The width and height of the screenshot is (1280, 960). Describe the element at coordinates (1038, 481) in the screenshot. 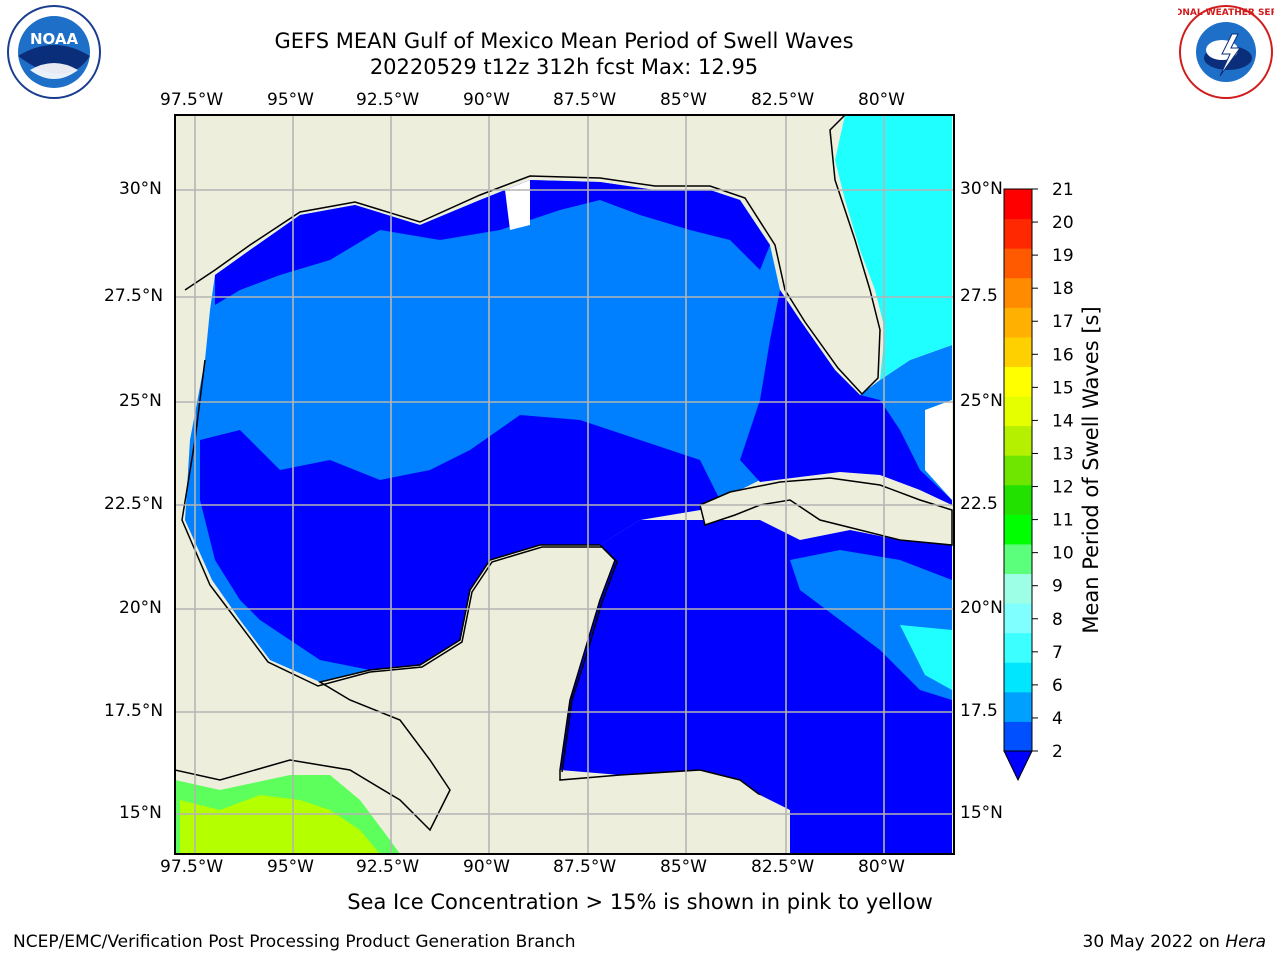

I see `colorbar: 2 4 6 7 8 9 10 11 12 13 14 15 16 17 18 19 20 21` at that location.